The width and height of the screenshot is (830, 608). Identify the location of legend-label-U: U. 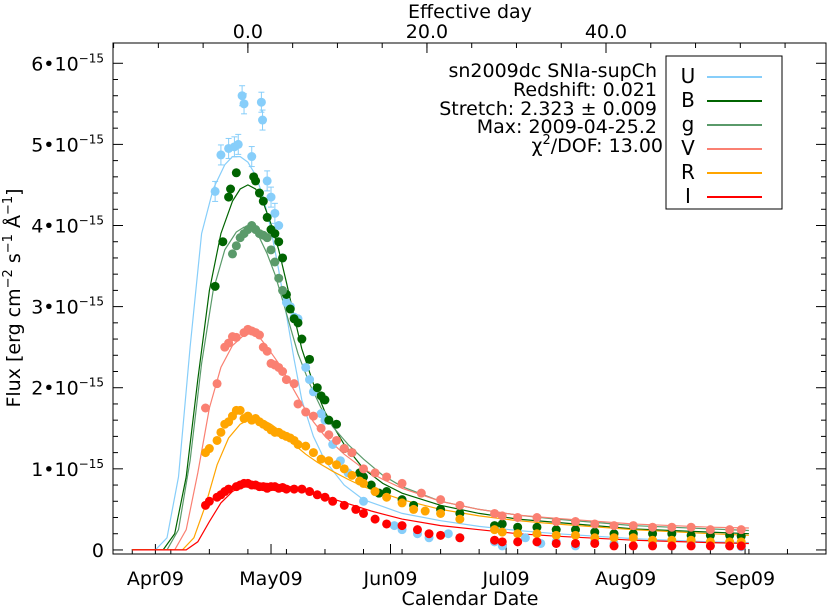
(688, 76).